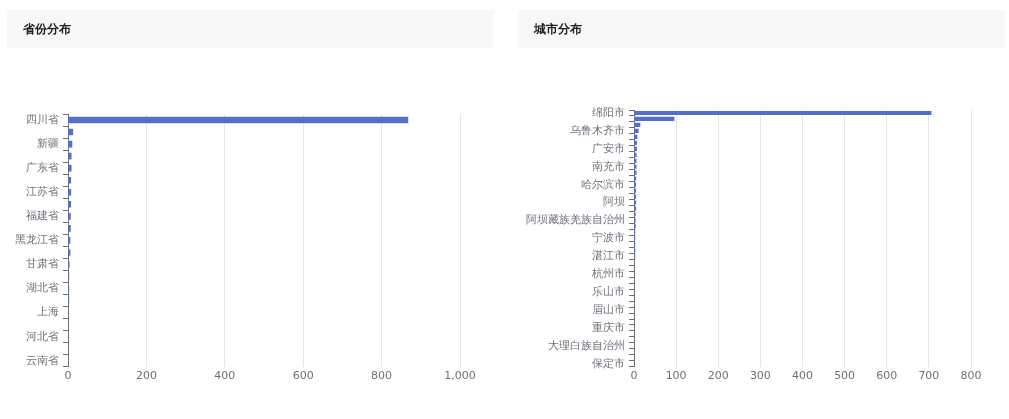 This screenshot has height=419, width=1009. Describe the element at coordinates (761, 29) in the screenshot. I see `chart-title: 城市分布` at that location.